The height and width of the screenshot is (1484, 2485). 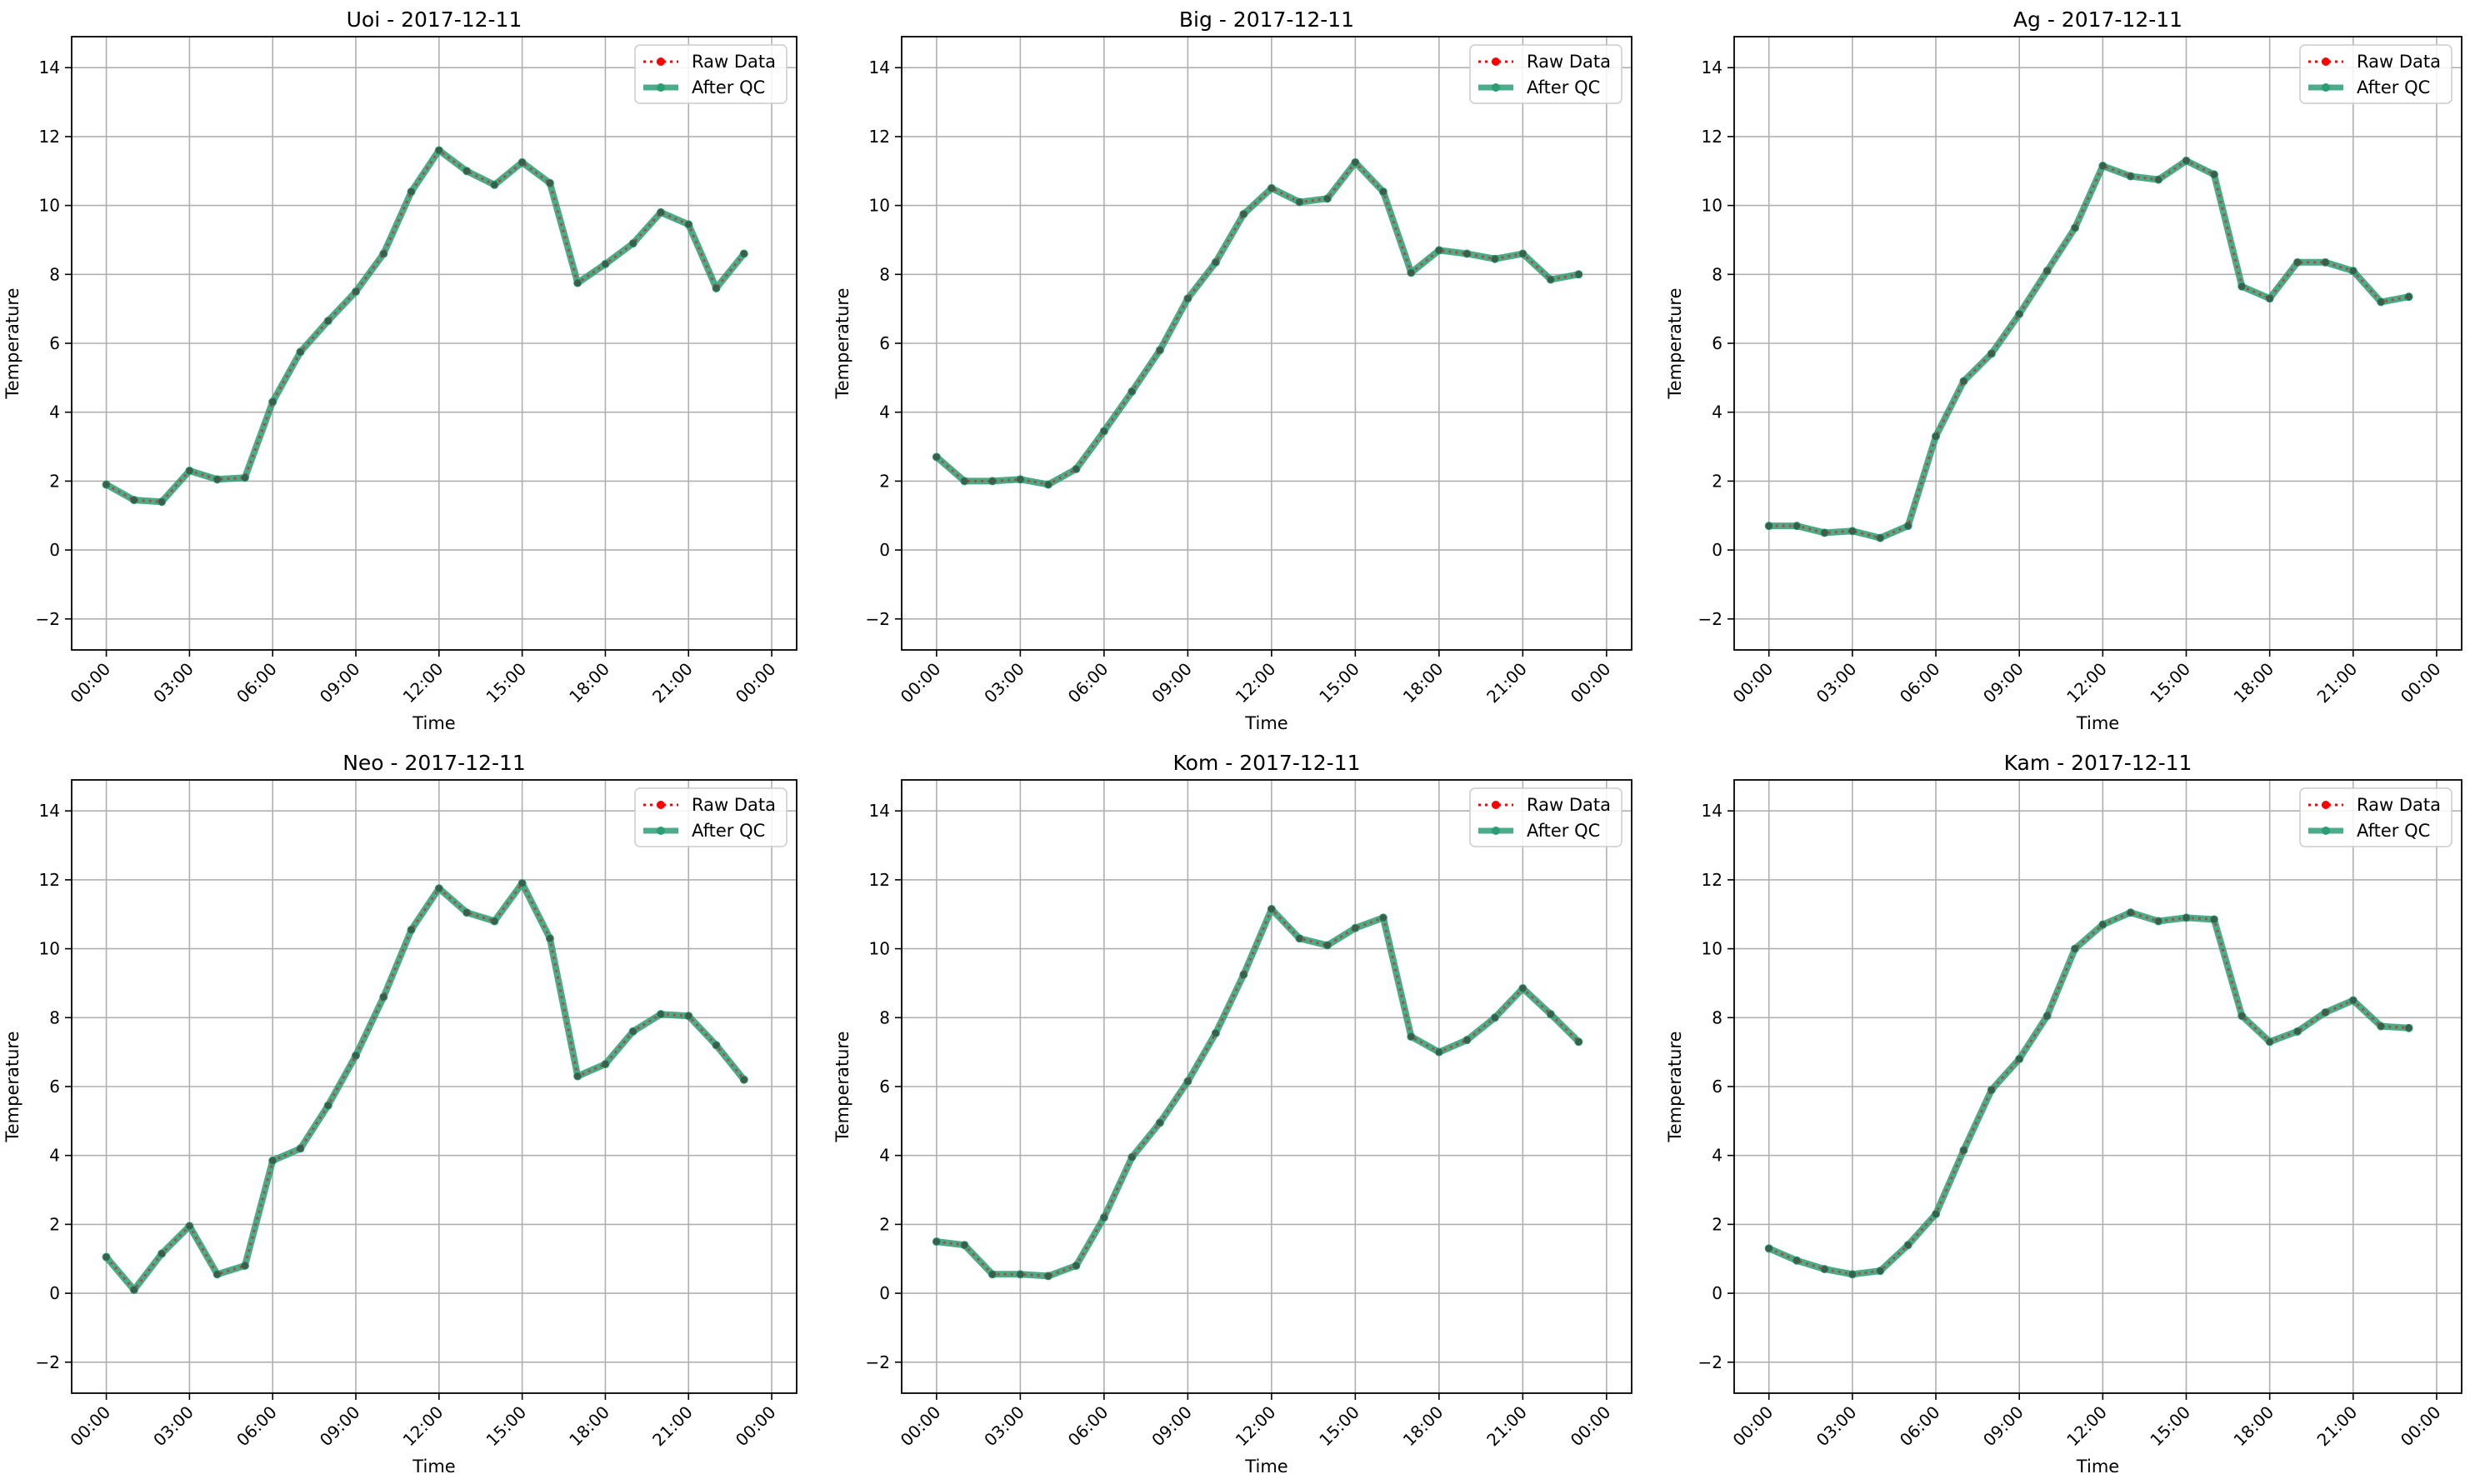 What do you see at coordinates (1267, 763) in the screenshot?
I see `chart-title: Kom - 2017-12-11` at bounding box center [1267, 763].